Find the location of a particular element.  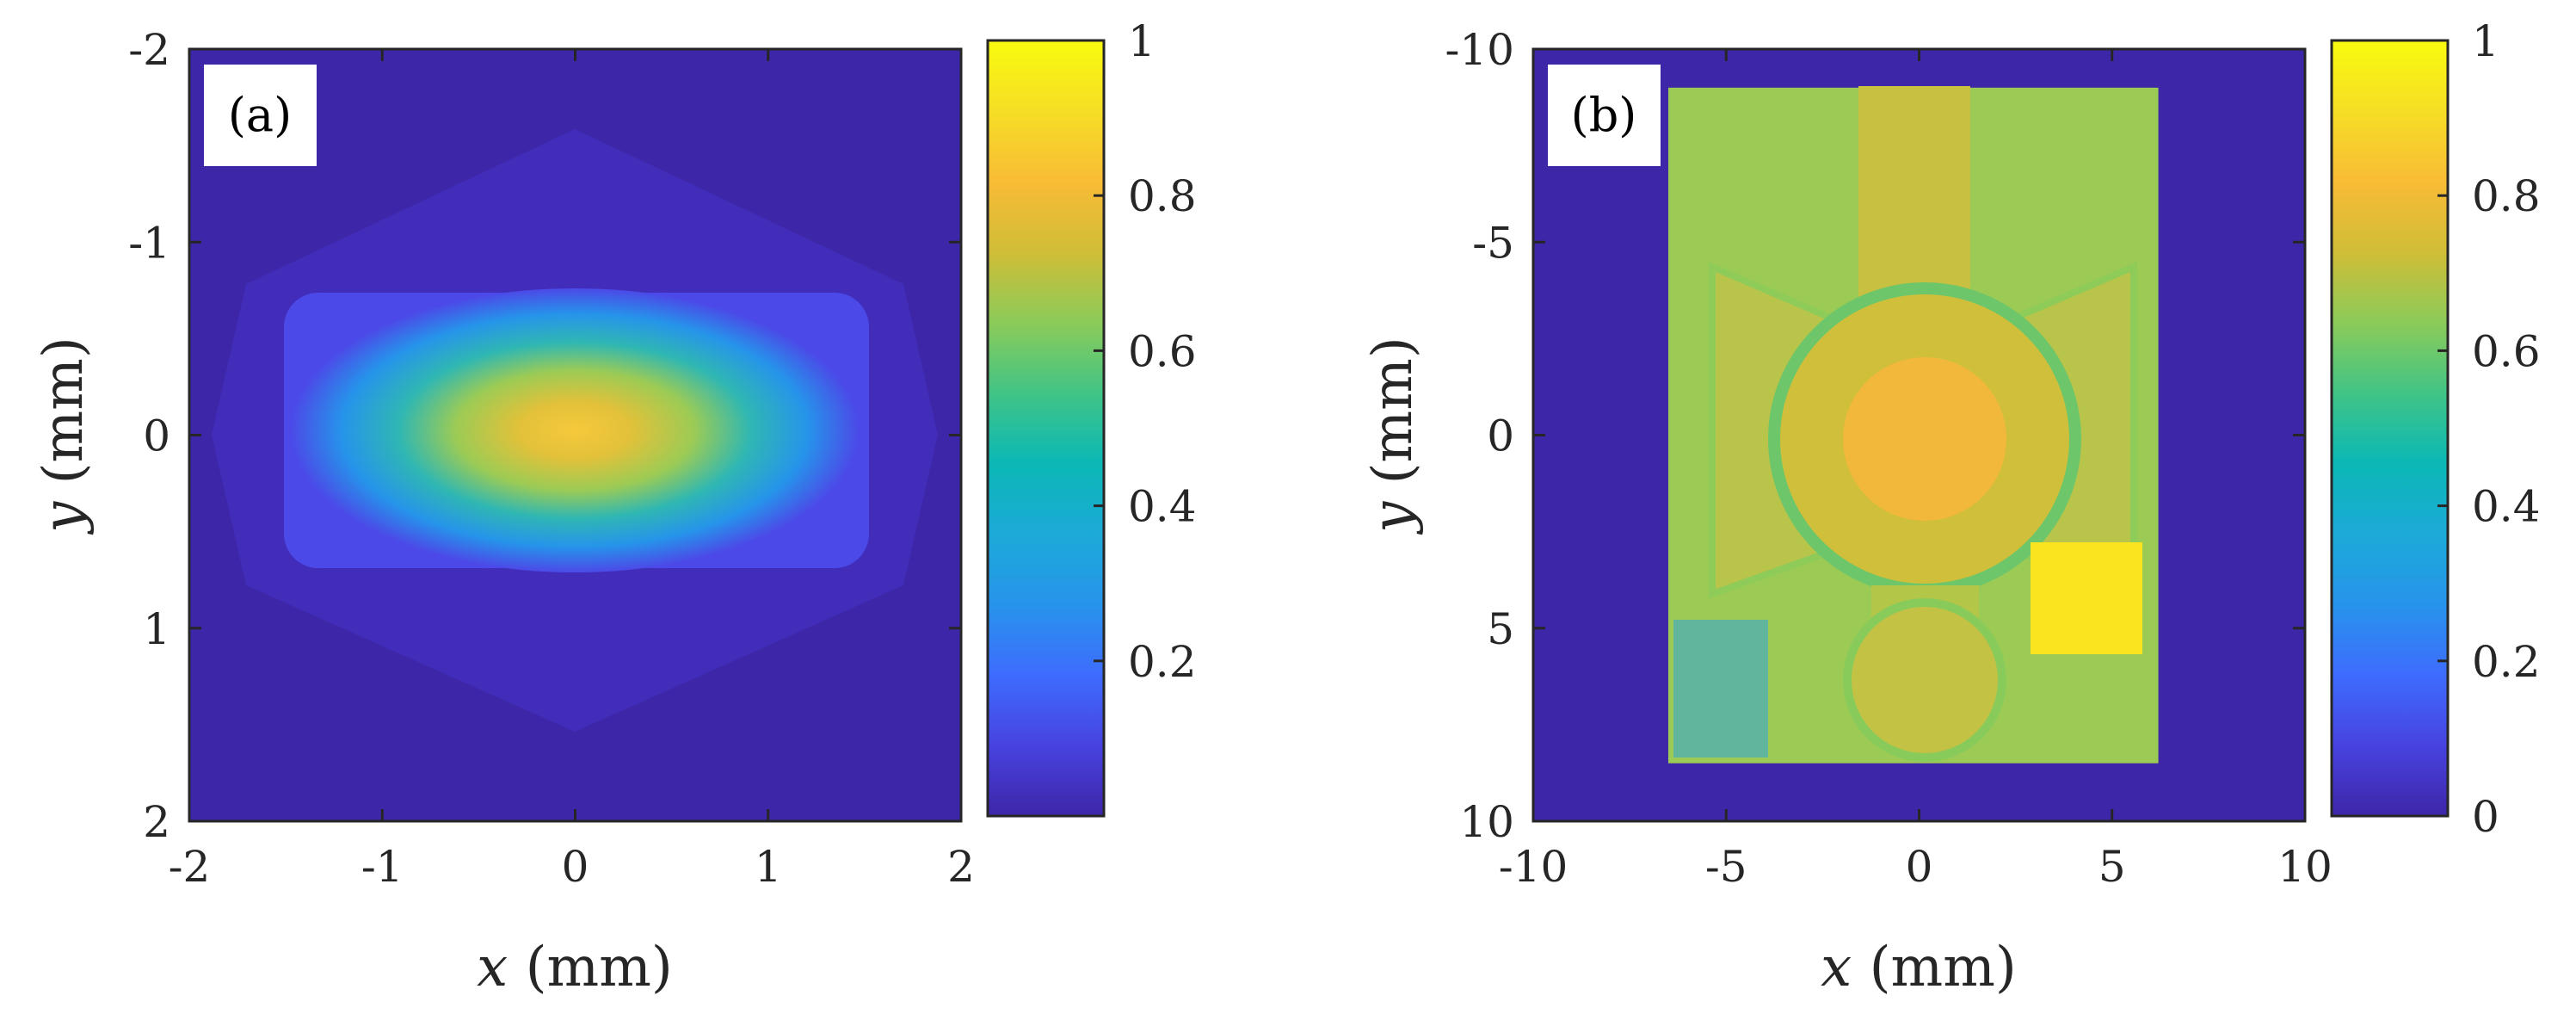

panel-b-label-box is located at coordinates (1605, 115).